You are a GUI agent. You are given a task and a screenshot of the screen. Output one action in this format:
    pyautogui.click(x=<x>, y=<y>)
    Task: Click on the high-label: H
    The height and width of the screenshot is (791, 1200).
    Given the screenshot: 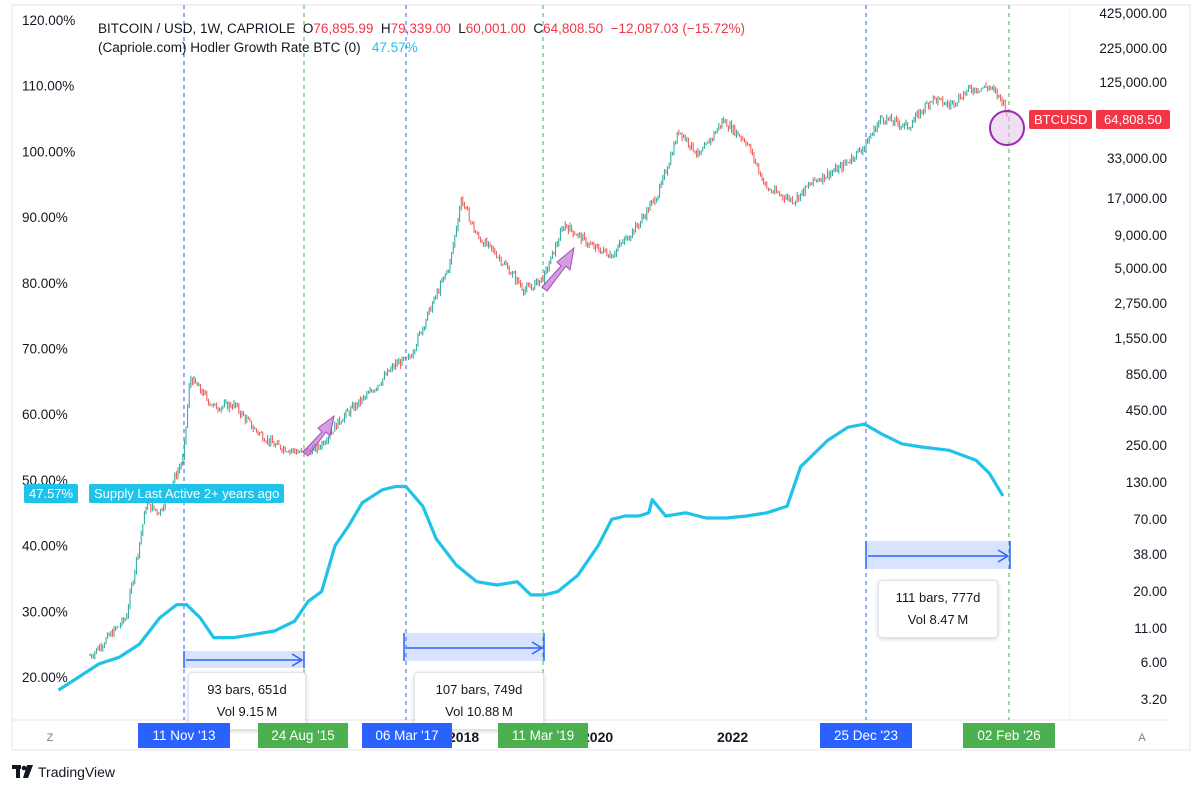 What is the action you would take?
    pyautogui.click(x=385, y=28)
    